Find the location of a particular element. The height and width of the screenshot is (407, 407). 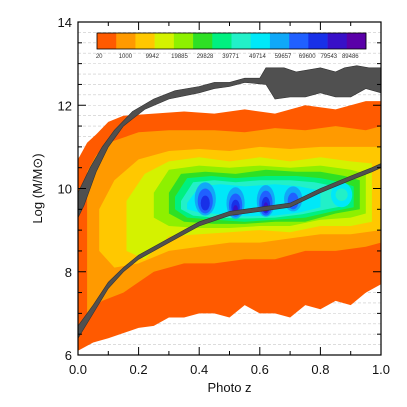

colorbar-label: 1000 is located at coordinates (126, 57).